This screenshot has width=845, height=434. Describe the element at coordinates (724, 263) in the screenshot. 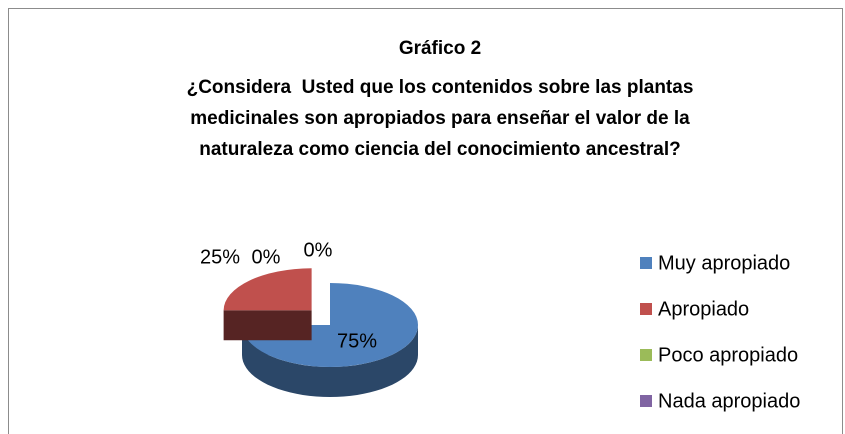

I see `legend-label: Muy apropiado` at that location.